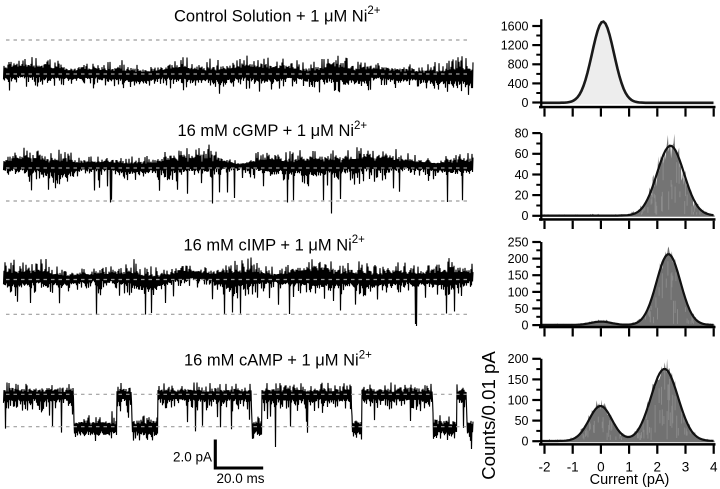 The width and height of the screenshot is (720, 489). I want to click on svg-text: Counts/0.01 pA, so click(488, 415).